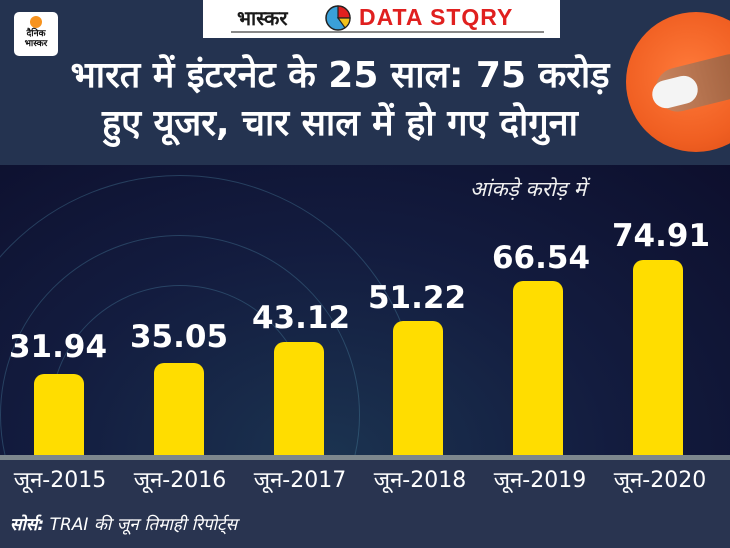 The image size is (730, 548). I want to click on bar-2020, so click(658, 357).